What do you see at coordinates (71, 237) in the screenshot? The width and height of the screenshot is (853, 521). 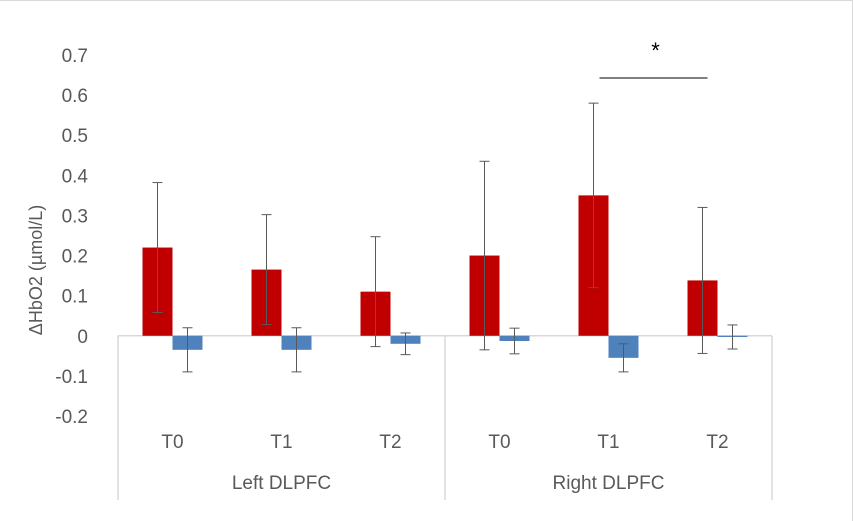 I see `y-axis-ticks: 0.7 0.6 0.5 0.4 0.3 0.2 0.1 0 -0.1 -0.2` at bounding box center [71, 237].